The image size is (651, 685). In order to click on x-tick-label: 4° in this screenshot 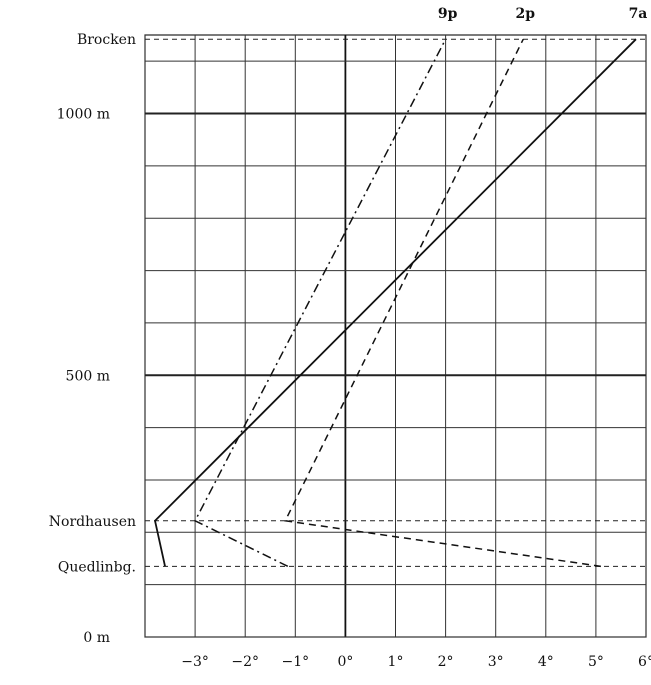, I will do `click(546, 662)`.